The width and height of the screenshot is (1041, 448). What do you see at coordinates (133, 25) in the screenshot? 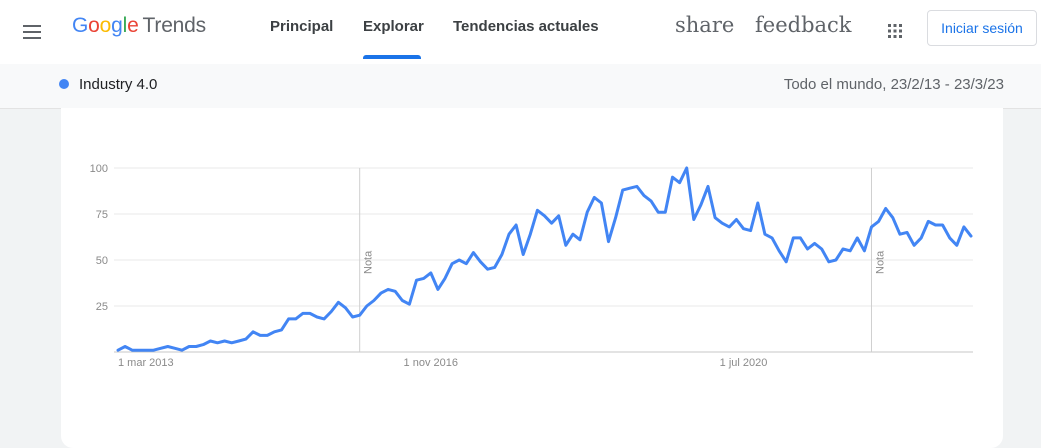
I see `logo-letter: e` at bounding box center [133, 25].